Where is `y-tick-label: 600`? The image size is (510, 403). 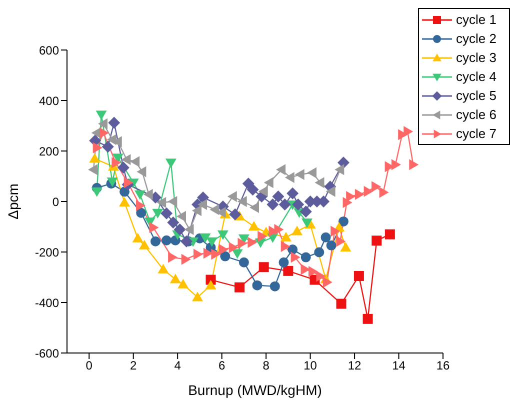 y-tick-label: 600 is located at coordinates (49, 50).